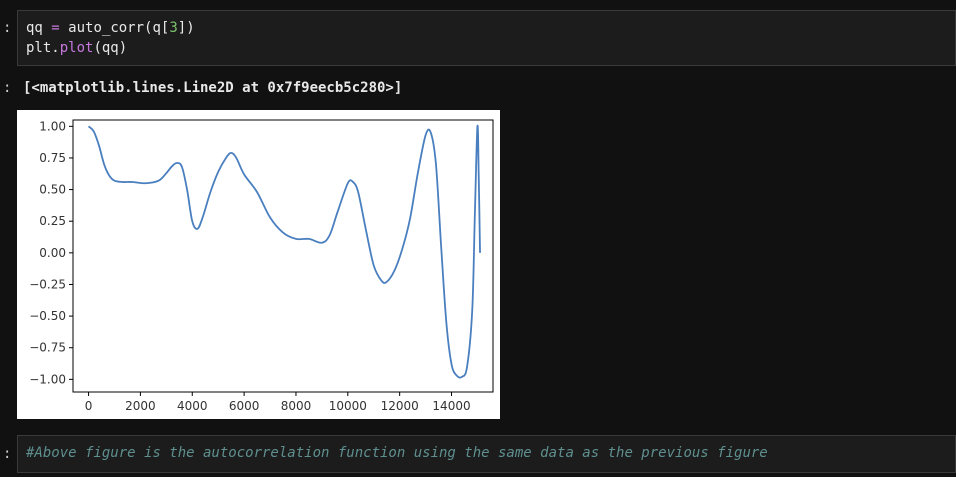  What do you see at coordinates (7, 454) in the screenshot?
I see `cell3-prompt: :` at bounding box center [7, 454].